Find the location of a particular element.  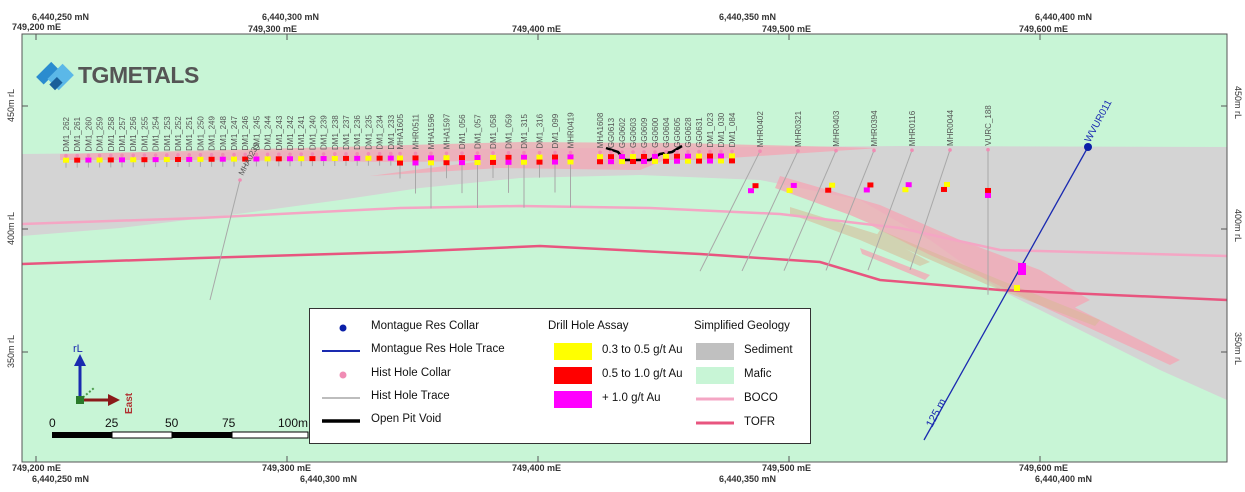

tofr-contact is located at coordinates (624, 273).